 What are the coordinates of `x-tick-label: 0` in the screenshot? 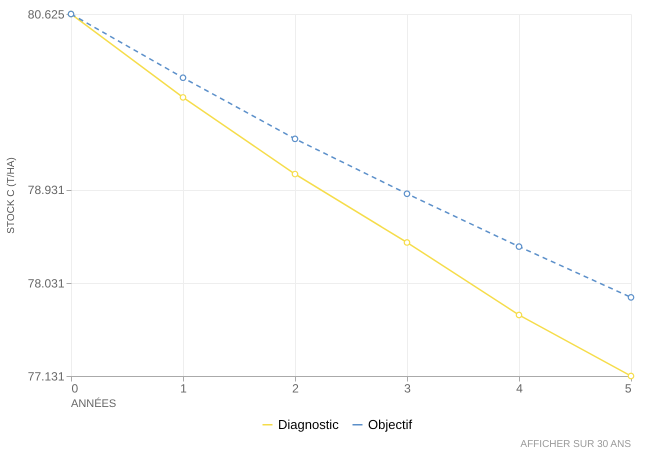 It's located at (75, 389).